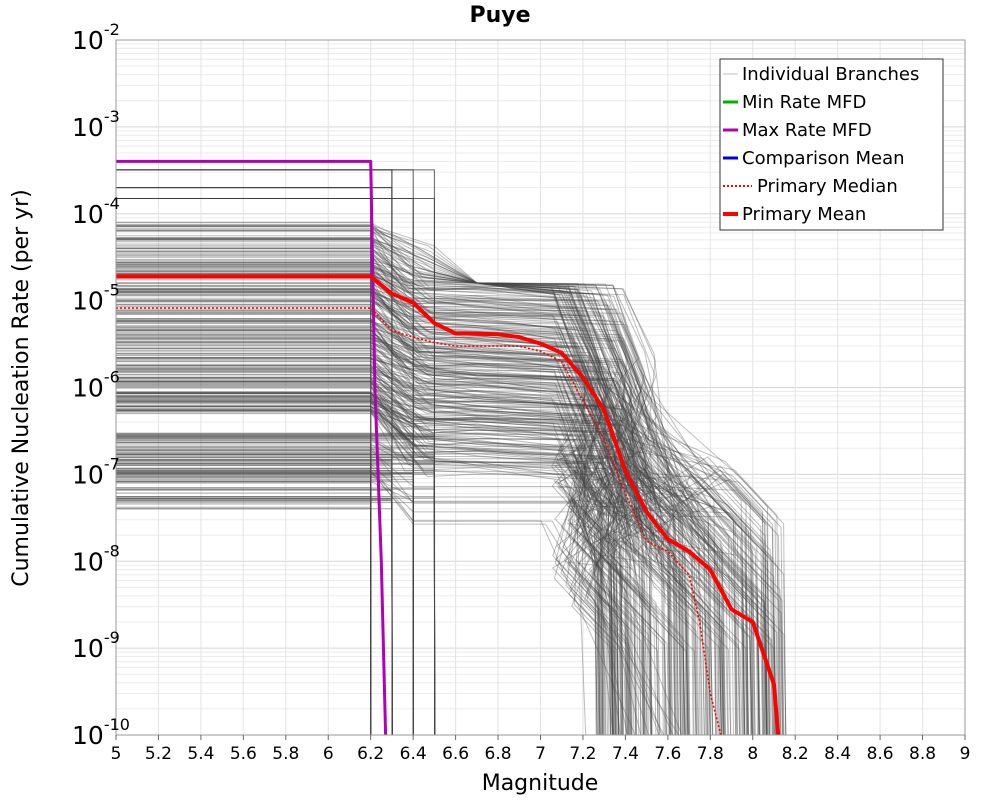 Image resolution: width=1000 pixels, height=800 pixels. I want to click on legend-label: Min Rate MFD, so click(804, 102).